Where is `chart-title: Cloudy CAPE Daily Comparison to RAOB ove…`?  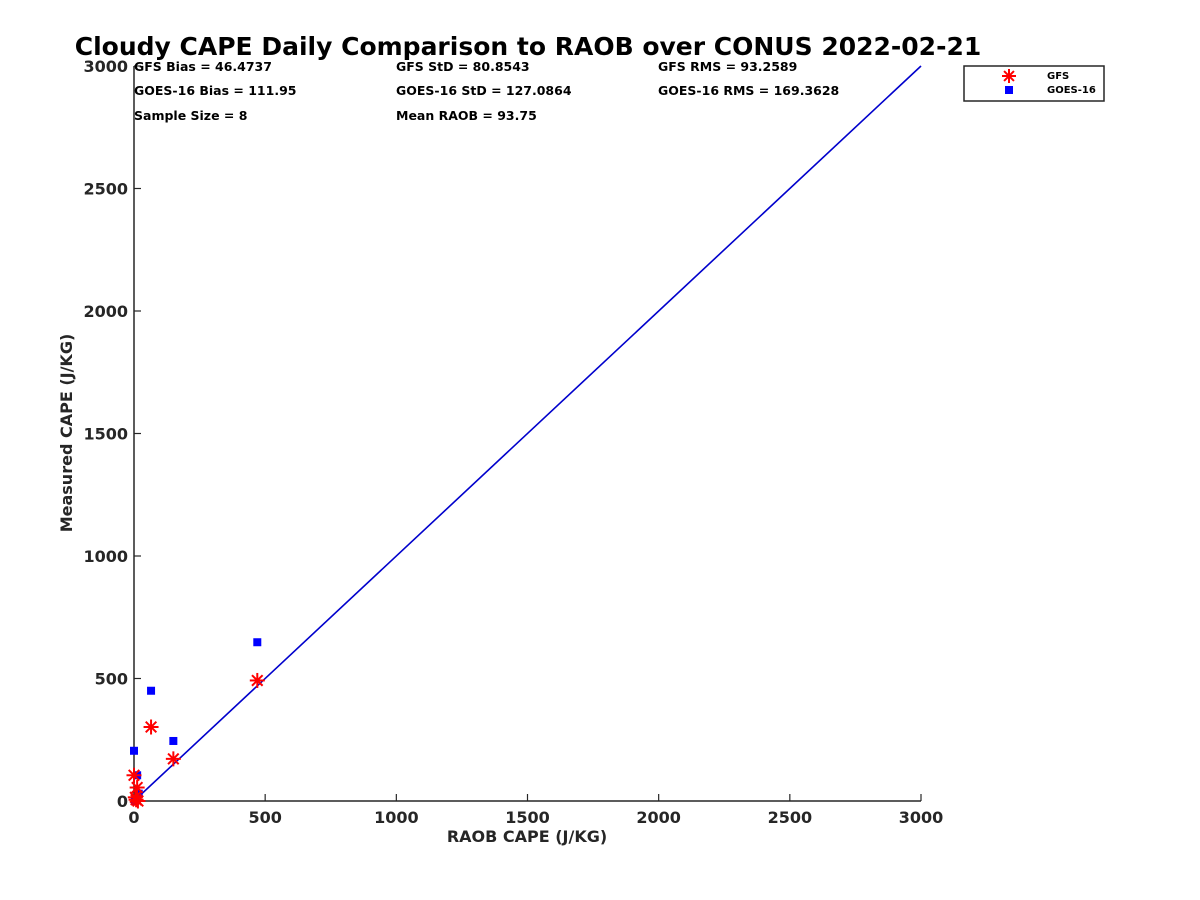 chart-title: Cloudy CAPE Daily Comparison to RAOB ove… is located at coordinates (528, 46).